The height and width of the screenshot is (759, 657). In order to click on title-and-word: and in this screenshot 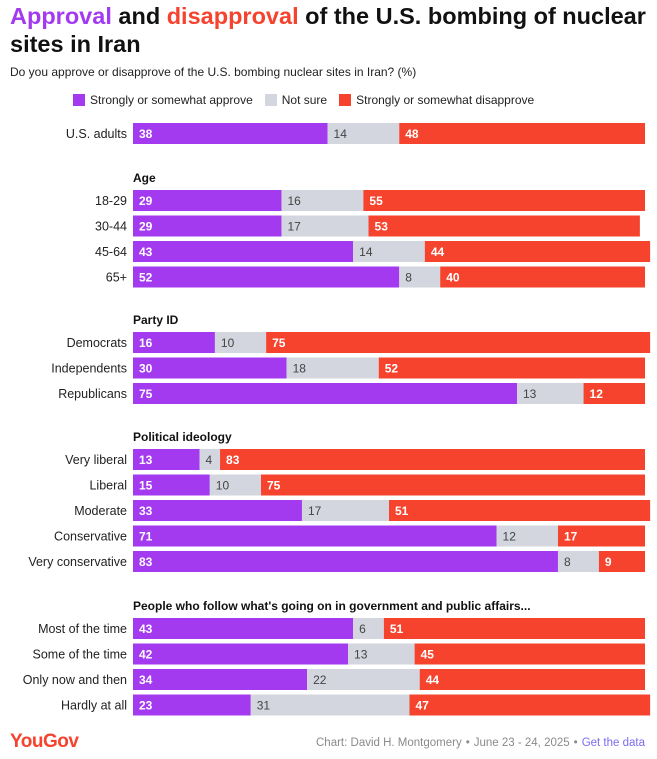, I will do `click(139, 16)`.